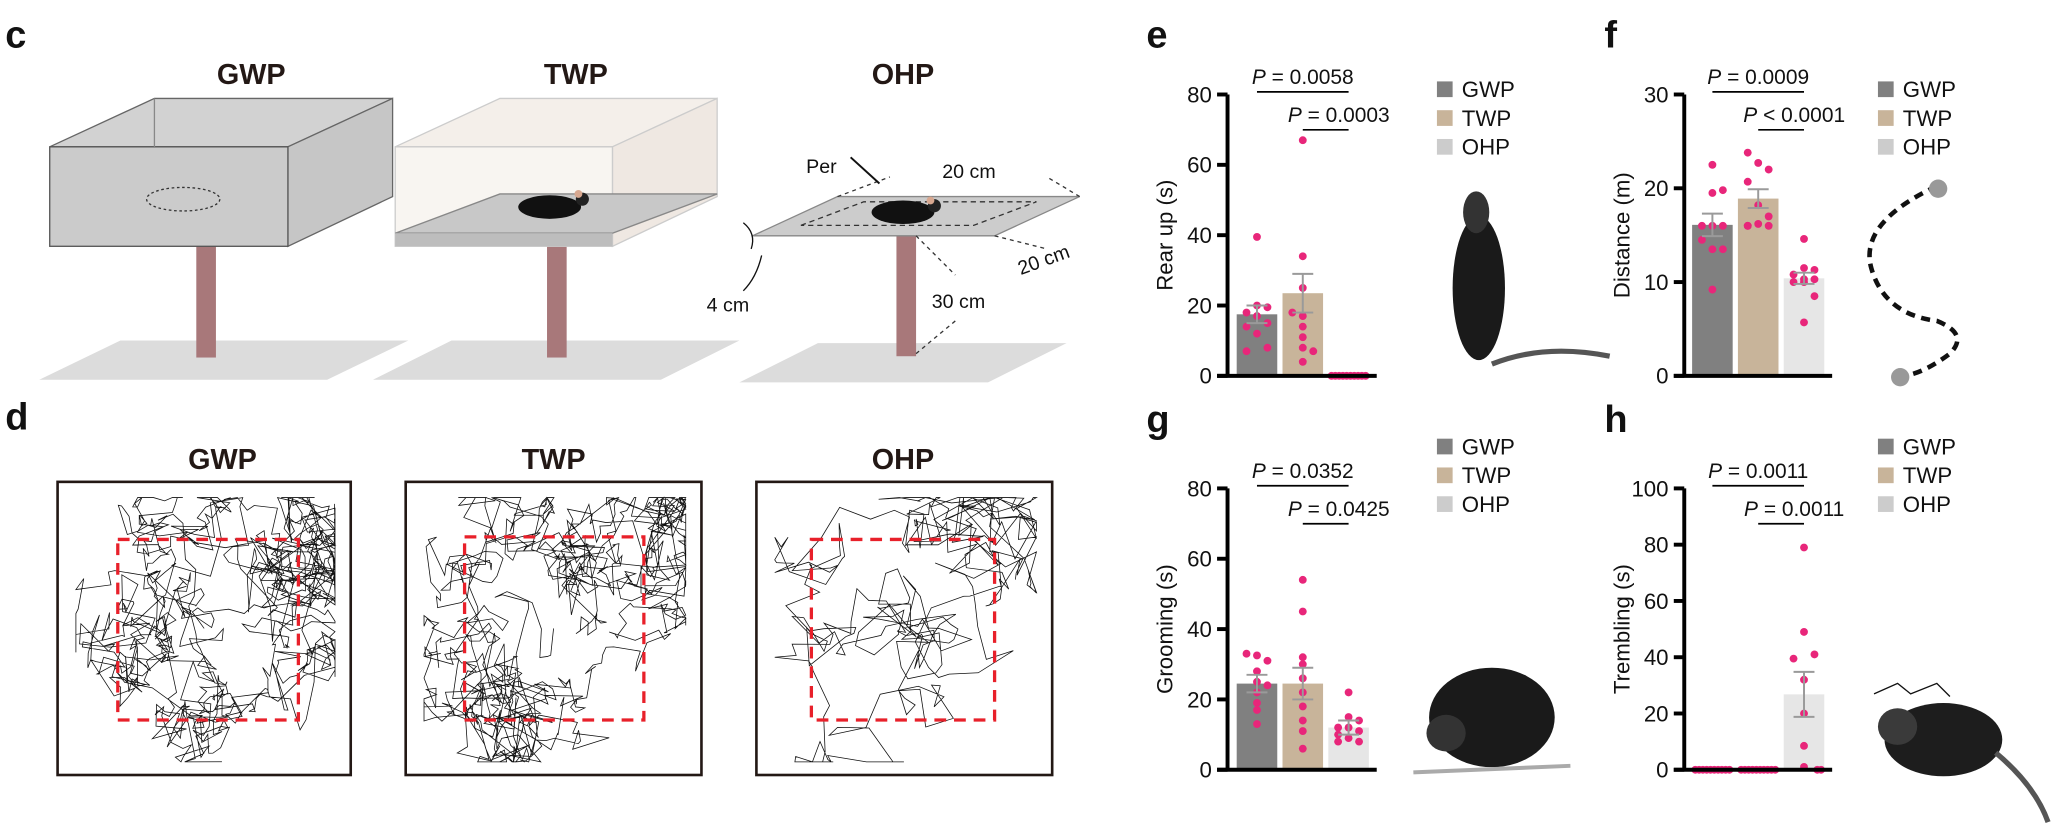 Image resolution: width=2052 pixels, height=825 pixels. What do you see at coordinates (1610, 35) in the screenshot?
I see `panel-label-f: f` at bounding box center [1610, 35].